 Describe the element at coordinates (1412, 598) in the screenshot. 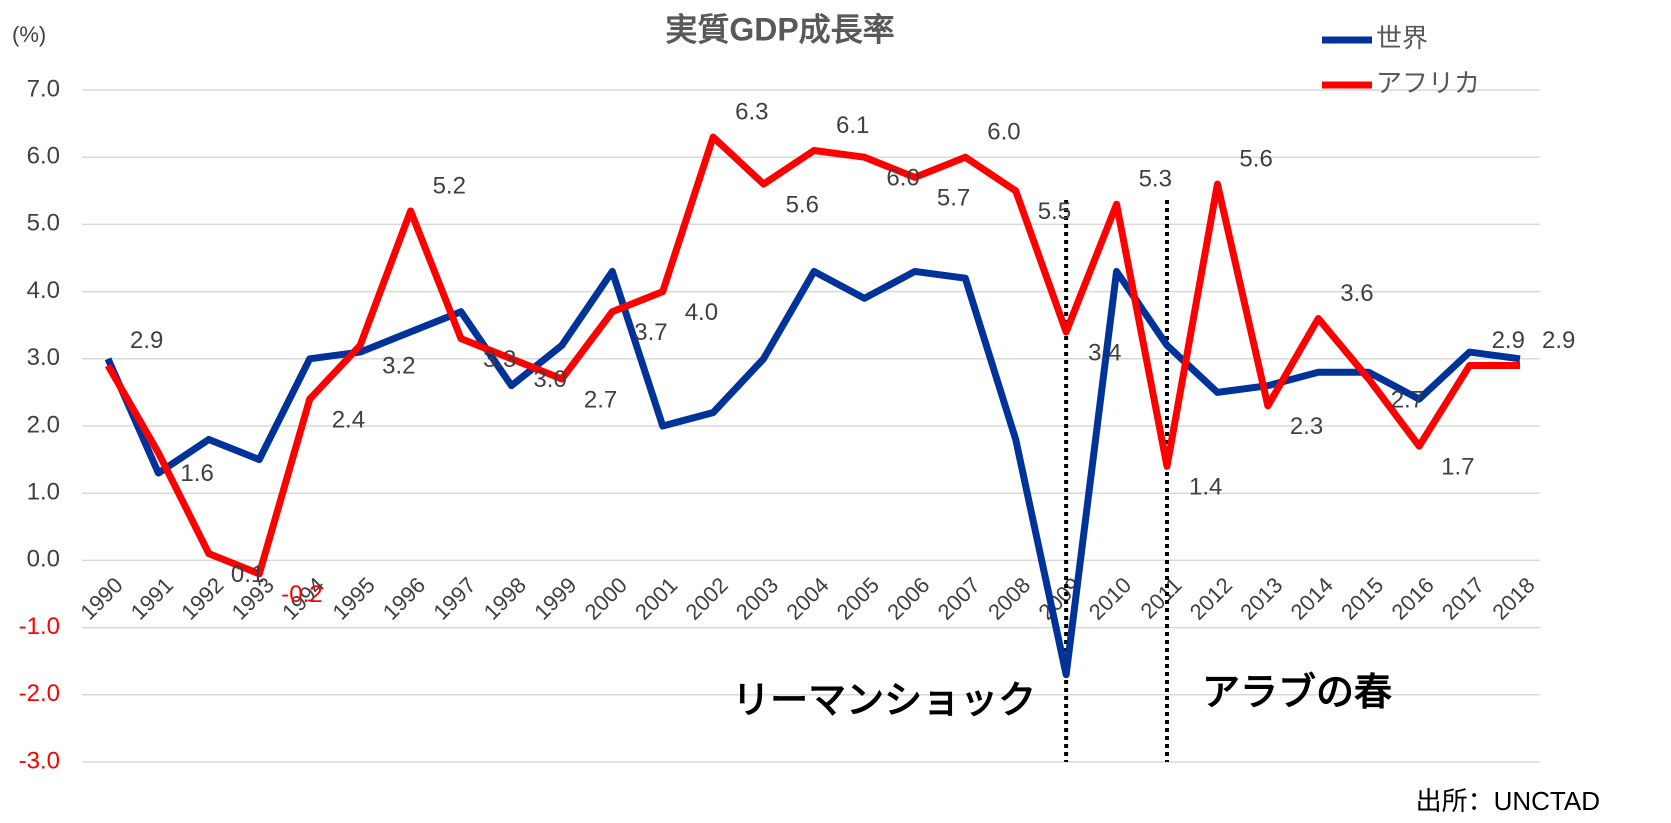

I see `x-tick-label: 2016` at that location.